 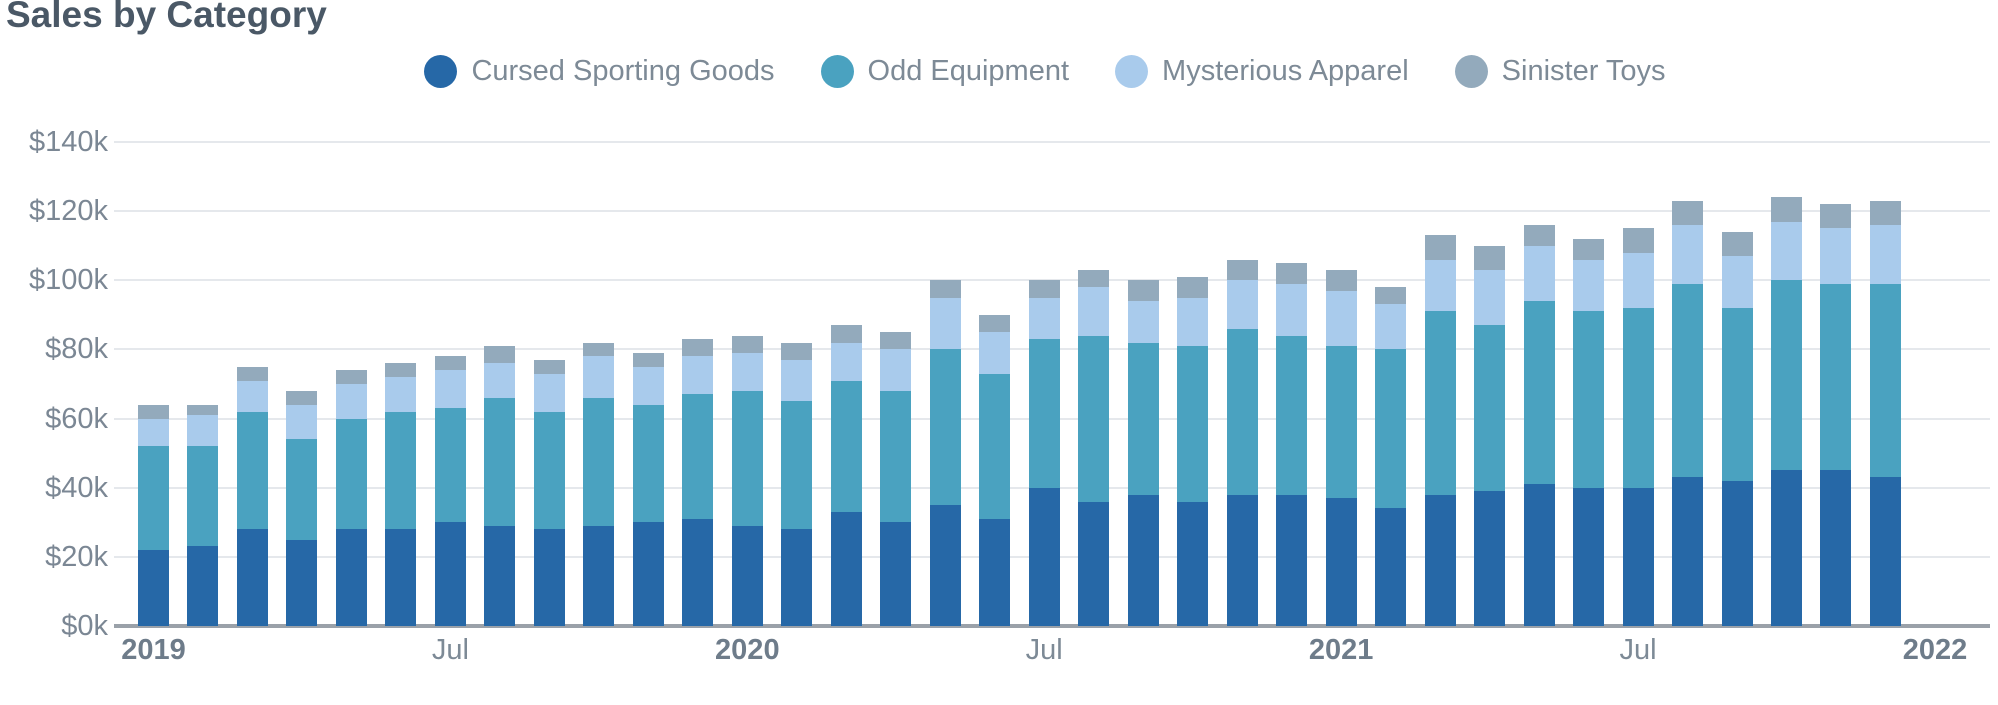 I want to click on bar-aug-2020, so click(x=1094, y=447).